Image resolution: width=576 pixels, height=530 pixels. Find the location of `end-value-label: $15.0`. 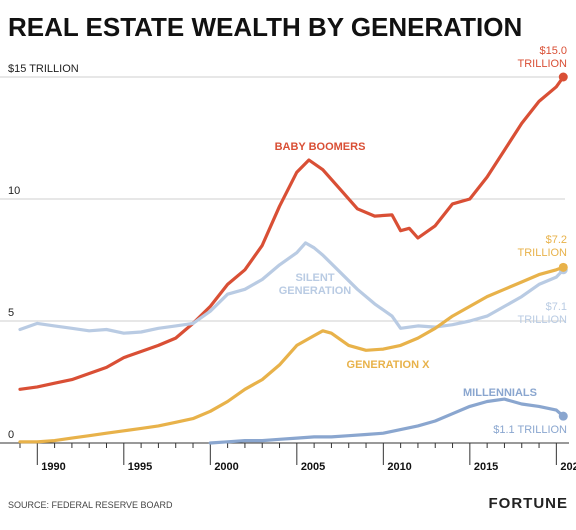

end-value-label: $15.0 is located at coordinates (553, 51).